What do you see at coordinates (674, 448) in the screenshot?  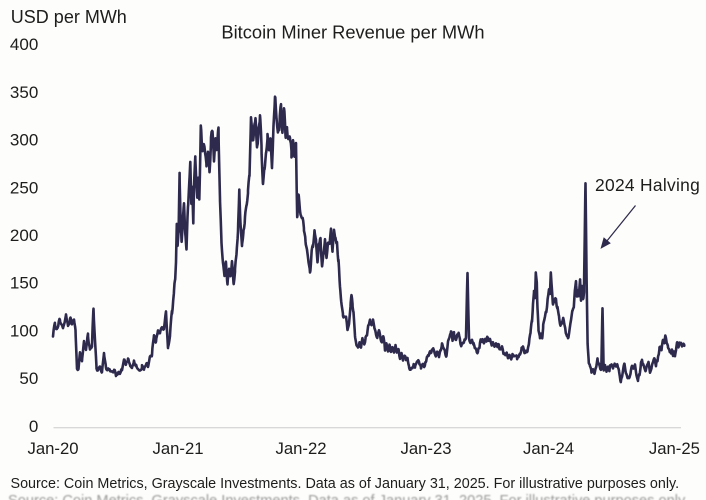 I see `svg-text: Jan-25` at bounding box center [674, 448].